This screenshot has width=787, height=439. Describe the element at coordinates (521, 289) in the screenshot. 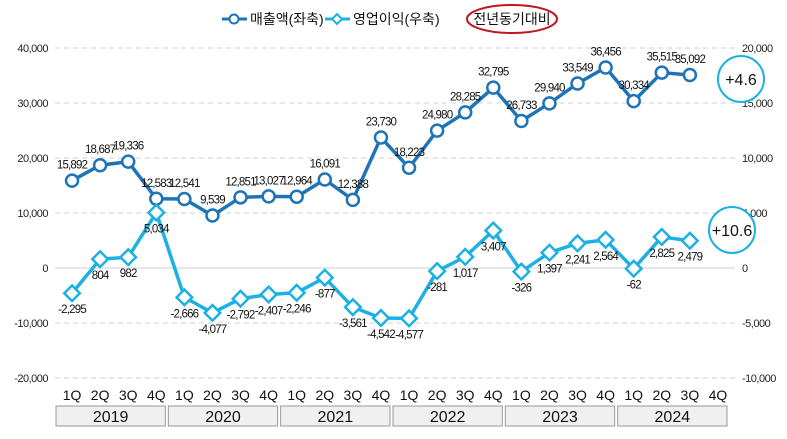

I see `op-data-label: -326` at that location.